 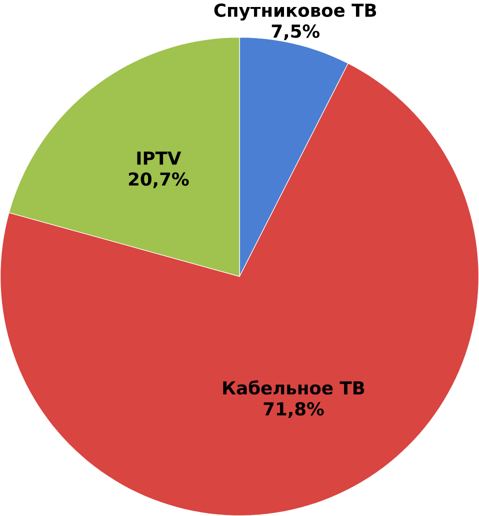 I want to click on data-label: 71,8%, so click(x=294, y=410).